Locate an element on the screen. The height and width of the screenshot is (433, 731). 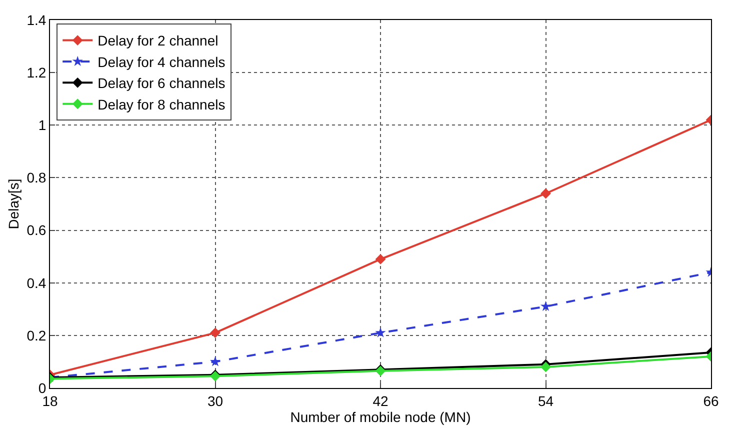
x-tick-label: 30 is located at coordinates (215, 400).